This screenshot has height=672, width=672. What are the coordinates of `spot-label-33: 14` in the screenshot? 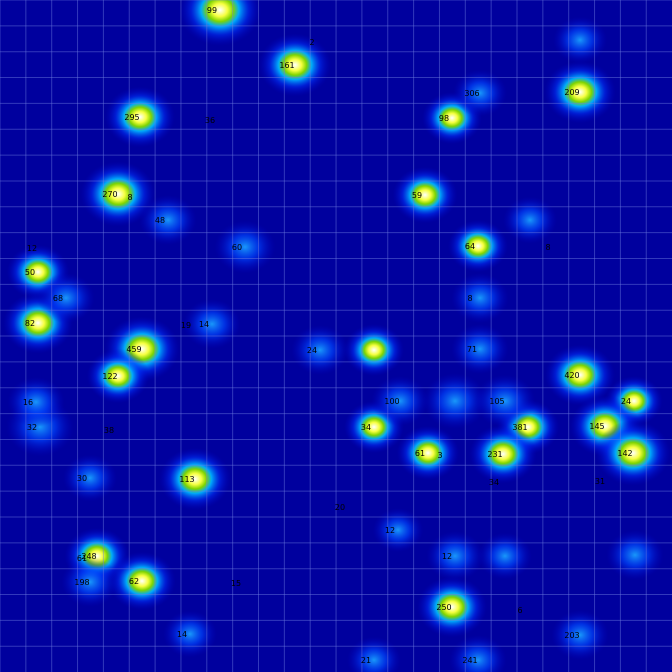 It's located at (204, 324).